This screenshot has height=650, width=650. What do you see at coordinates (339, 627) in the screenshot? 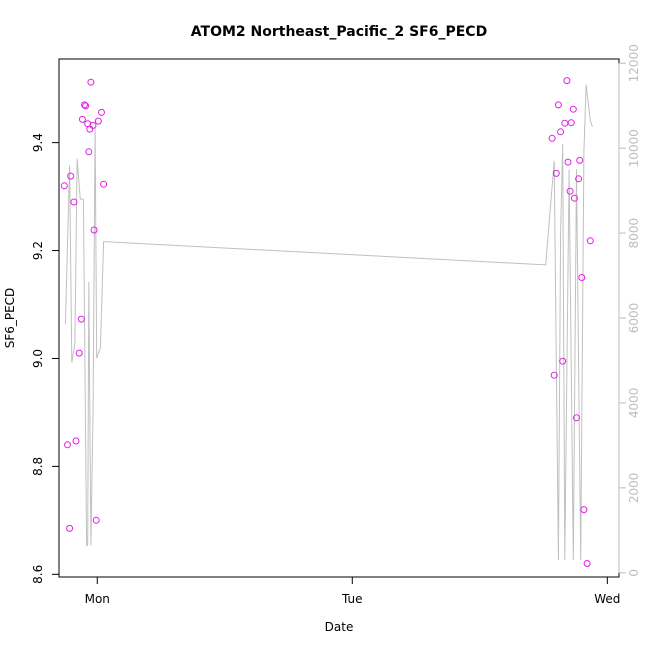
I see `x-axis-label: Date` at bounding box center [339, 627].